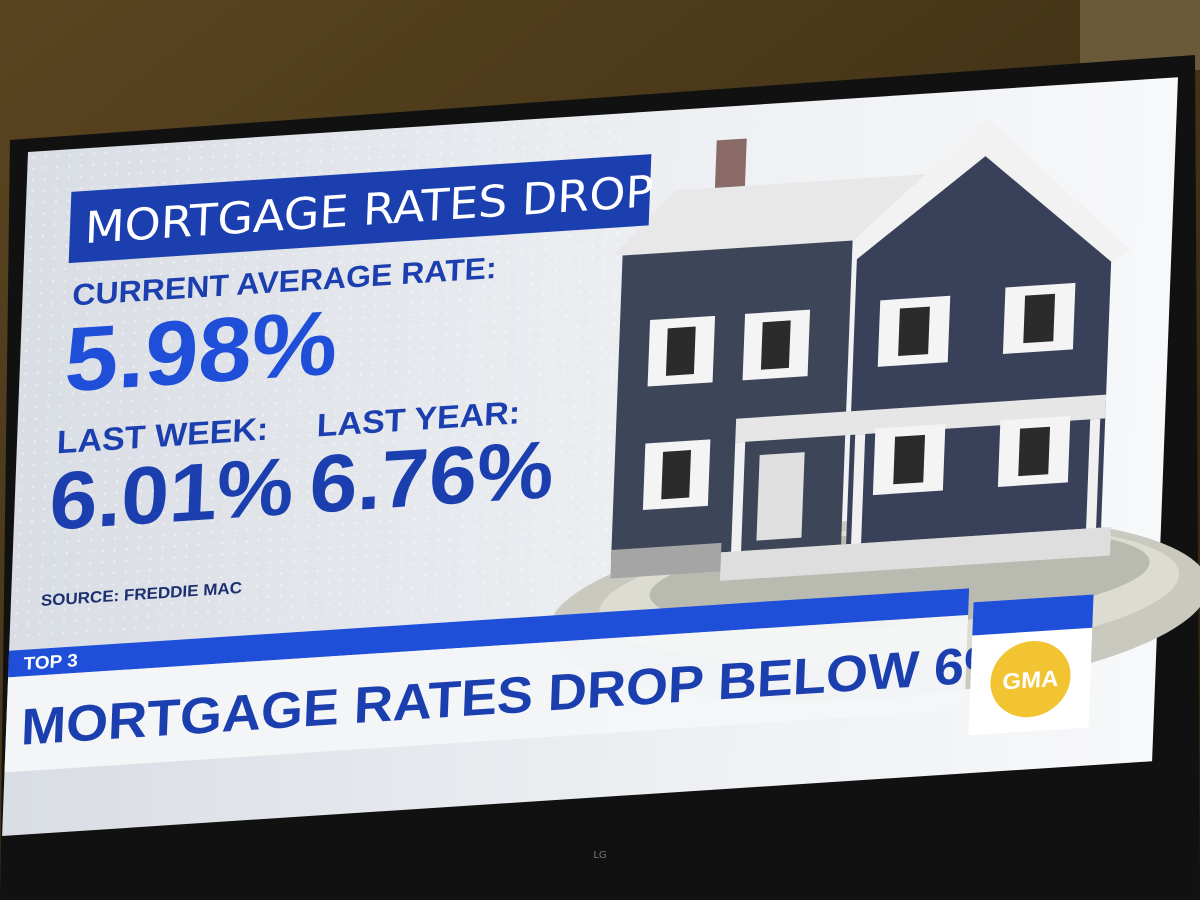 The image size is (1200, 900). What do you see at coordinates (171, 493) in the screenshot?
I see `last-week-value: 6.01%` at bounding box center [171, 493].